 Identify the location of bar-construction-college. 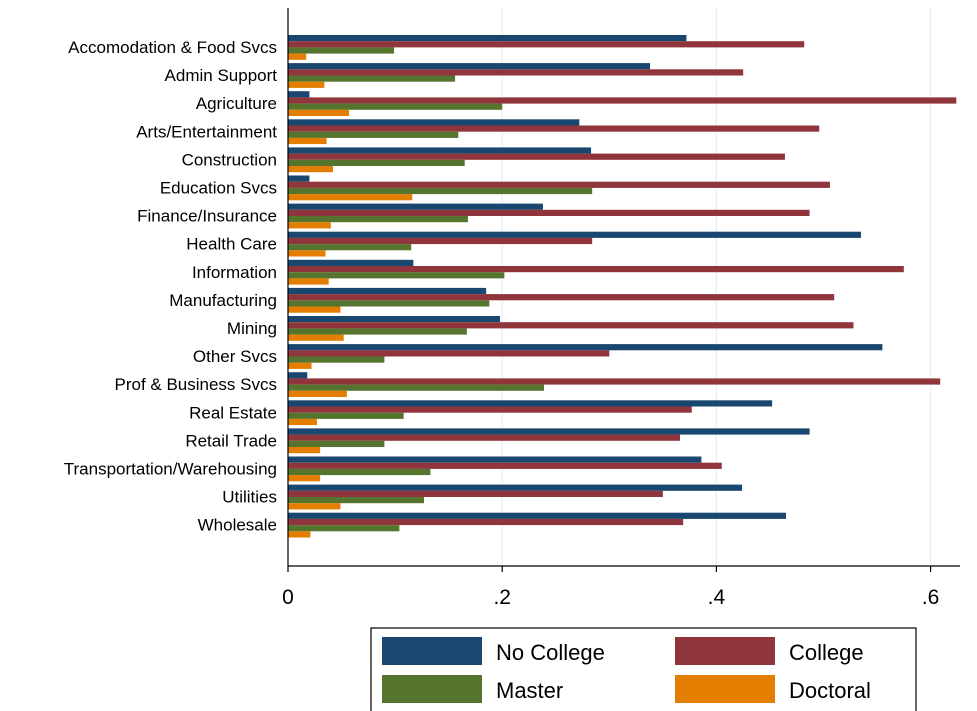
(536, 156).